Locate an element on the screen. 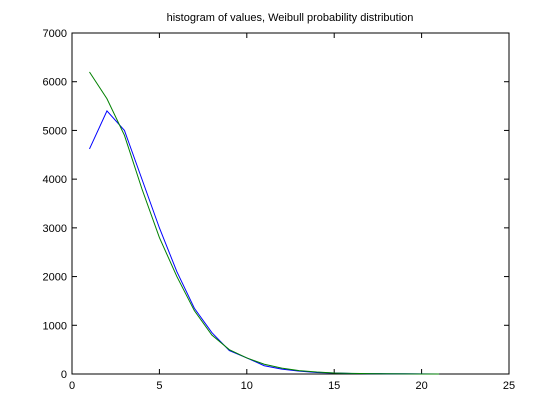 This screenshot has width=560, height=420. y-tick-label: 0 is located at coordinates (64, 375).